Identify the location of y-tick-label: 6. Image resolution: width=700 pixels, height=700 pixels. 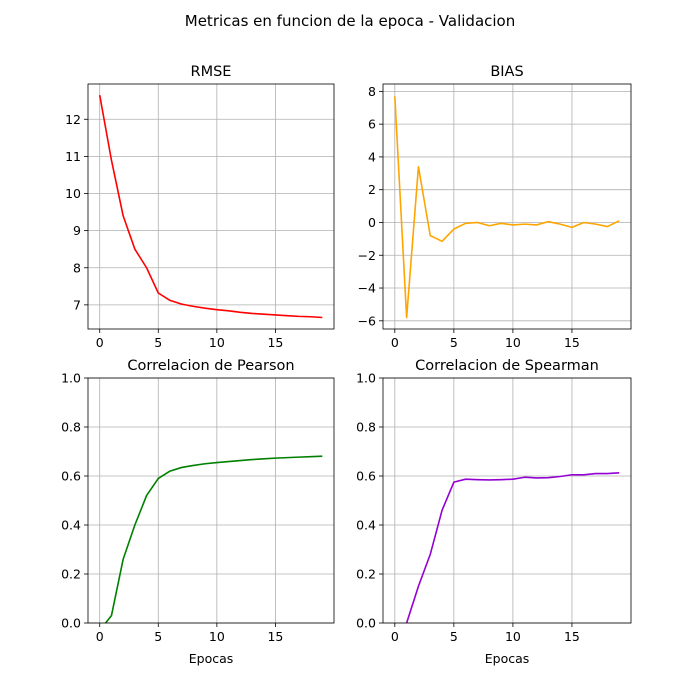
(372, 124).